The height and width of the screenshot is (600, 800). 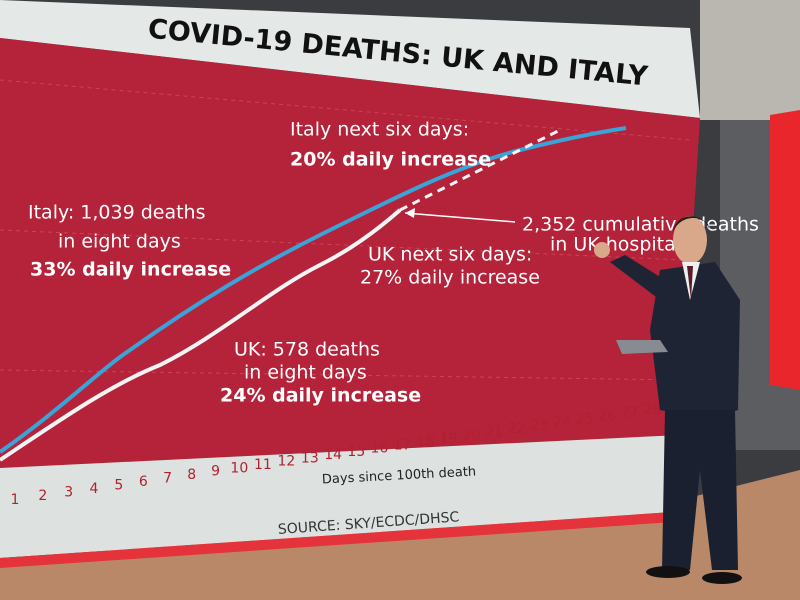 What do you see at coordinates (117, 213) in the screenshot?
I see `italy-note: Italy: 1,039 deaths` at bounding box center [117, 213].